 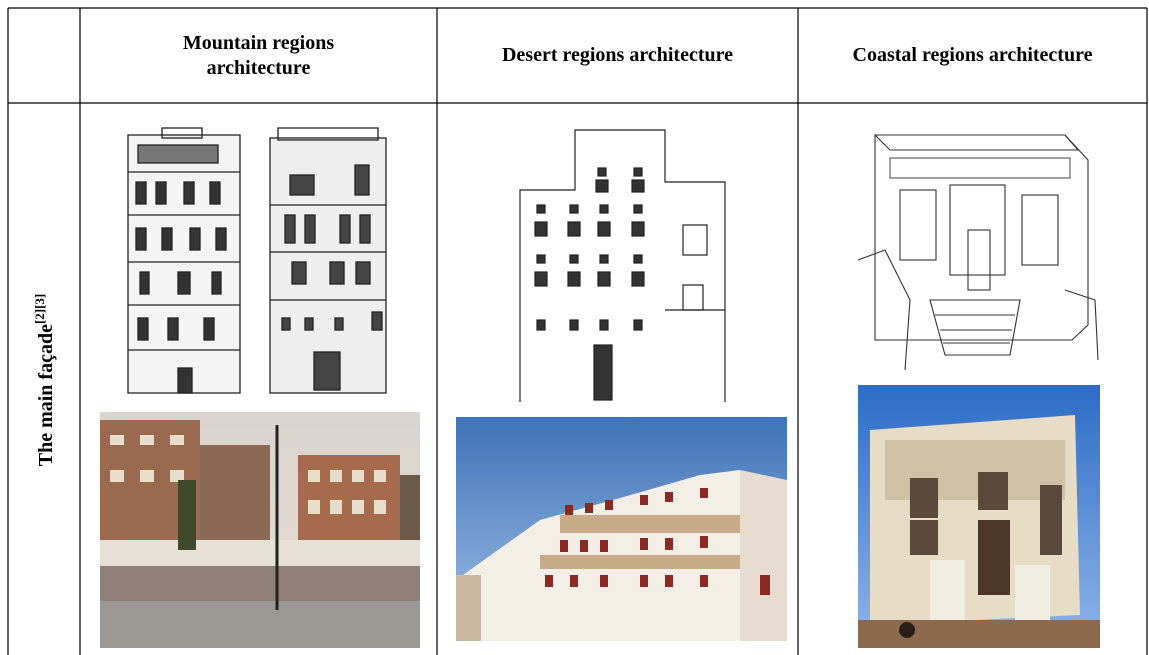 I want to click on mountain-photo-image, so click(x=260, y=530).